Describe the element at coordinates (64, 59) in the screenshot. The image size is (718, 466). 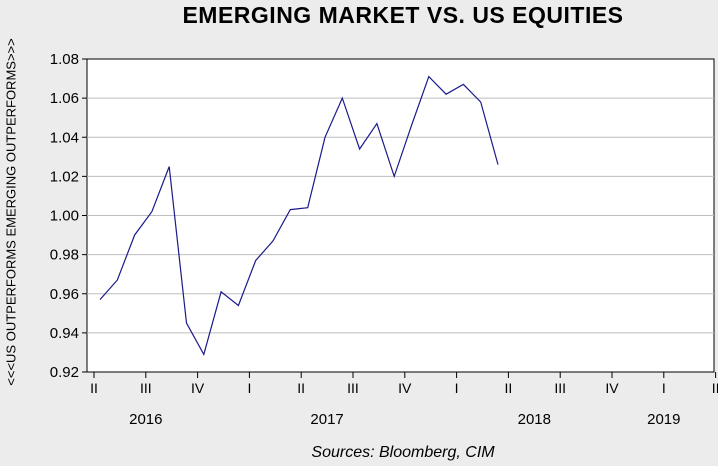
I see `y-tick-label: 1.08` at that location.